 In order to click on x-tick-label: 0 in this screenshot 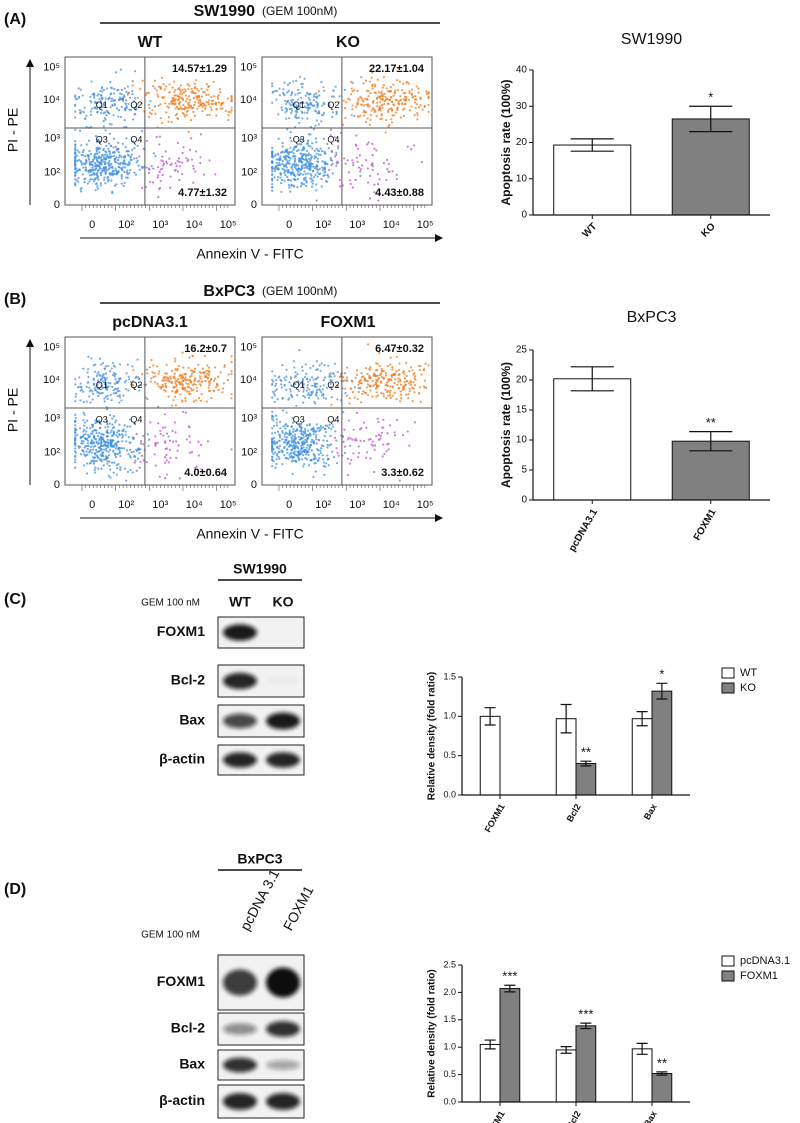, I will do `click(92, 505)`.